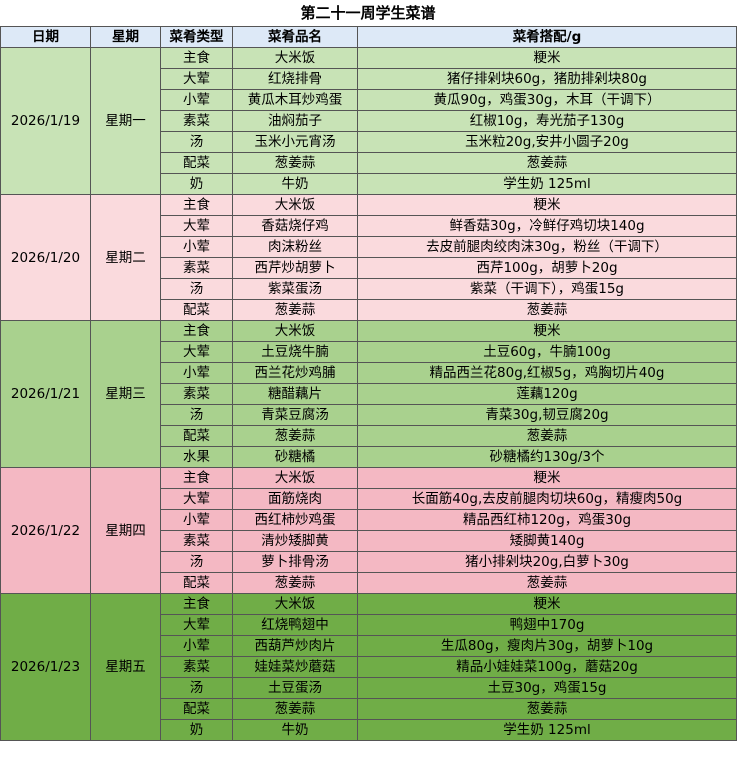  I want to click on menu-row: 小荤 西兰花炒鸡脯 精品西兰花80g,红椒5g，鸡胸切片40g, so click(368, 373).